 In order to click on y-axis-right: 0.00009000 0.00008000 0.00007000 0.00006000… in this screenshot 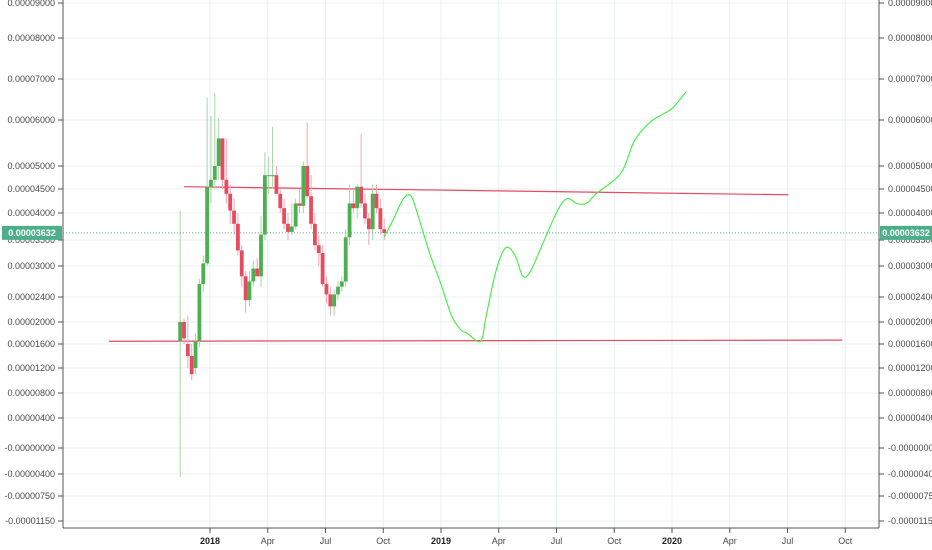, I will do `click(905, 263)`.